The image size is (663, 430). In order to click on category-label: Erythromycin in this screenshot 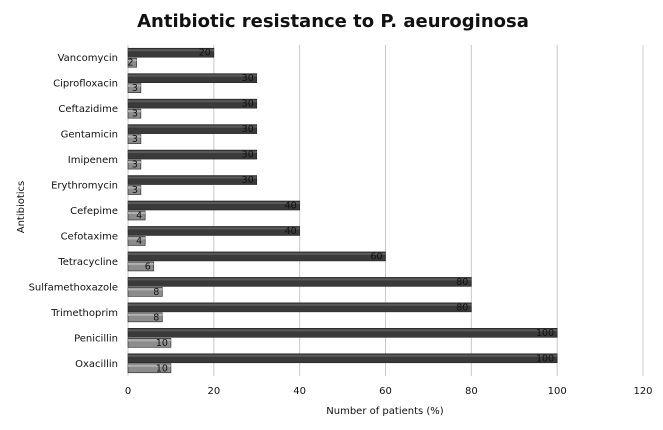, I will do `click(84, 186)`.